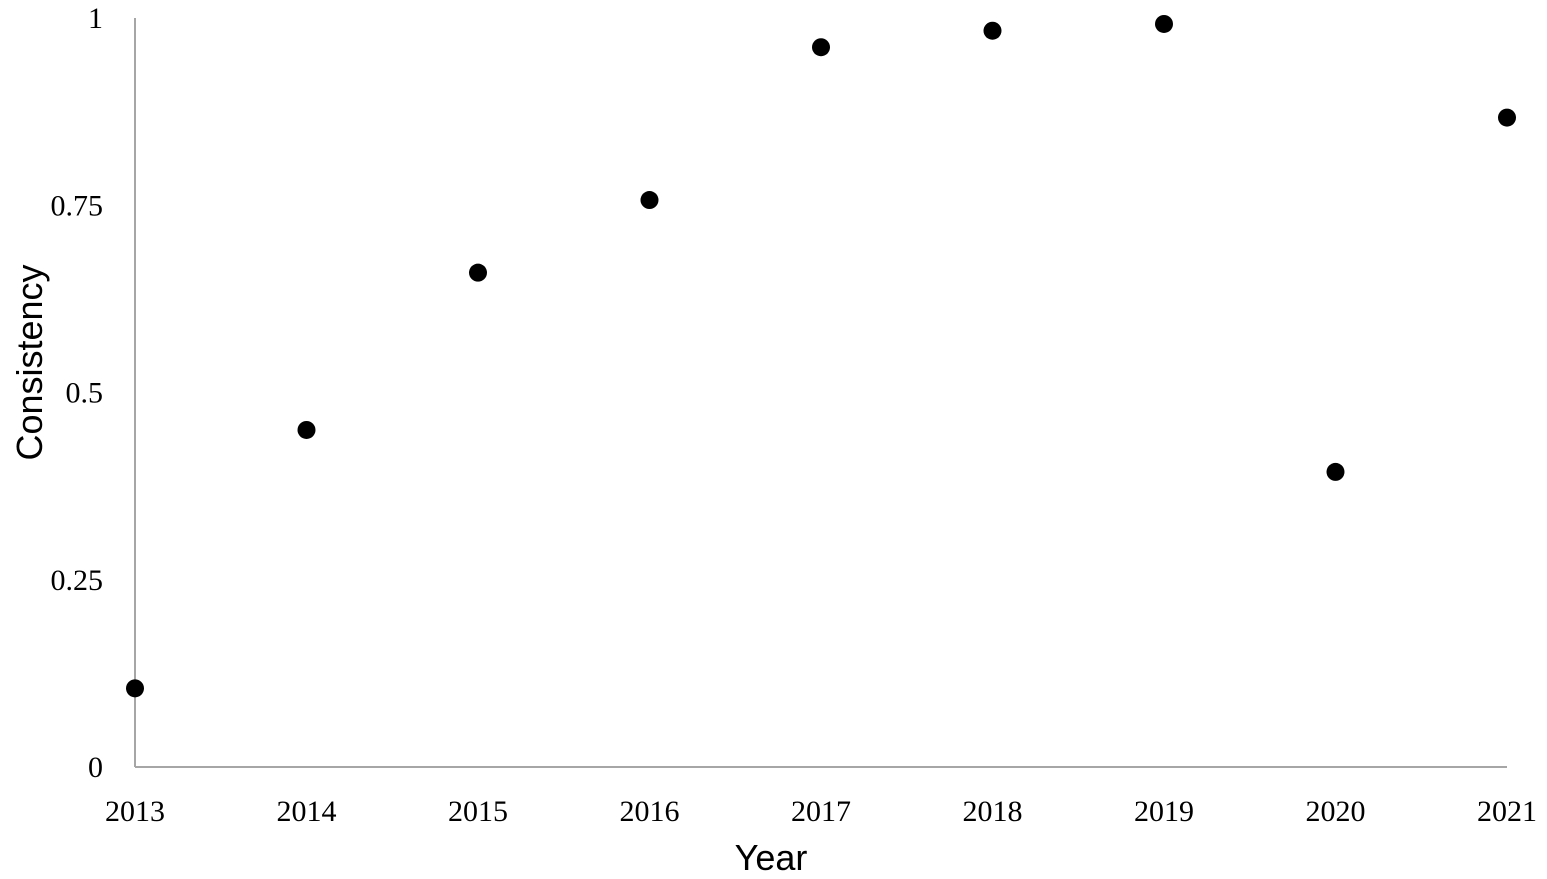 The height and width of the screenshot is (879, 1547). I want to click on y-tick-label: 0, so click(95, 767).